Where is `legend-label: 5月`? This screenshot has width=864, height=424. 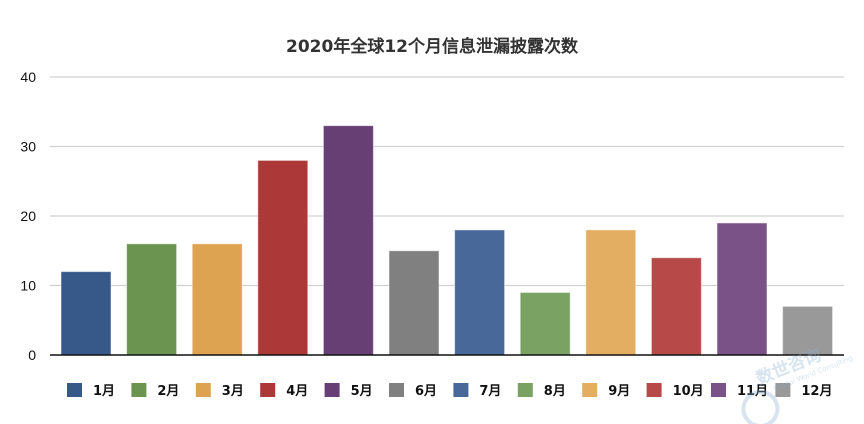
legend-label: 5月 is located at coordinates (362, 391).